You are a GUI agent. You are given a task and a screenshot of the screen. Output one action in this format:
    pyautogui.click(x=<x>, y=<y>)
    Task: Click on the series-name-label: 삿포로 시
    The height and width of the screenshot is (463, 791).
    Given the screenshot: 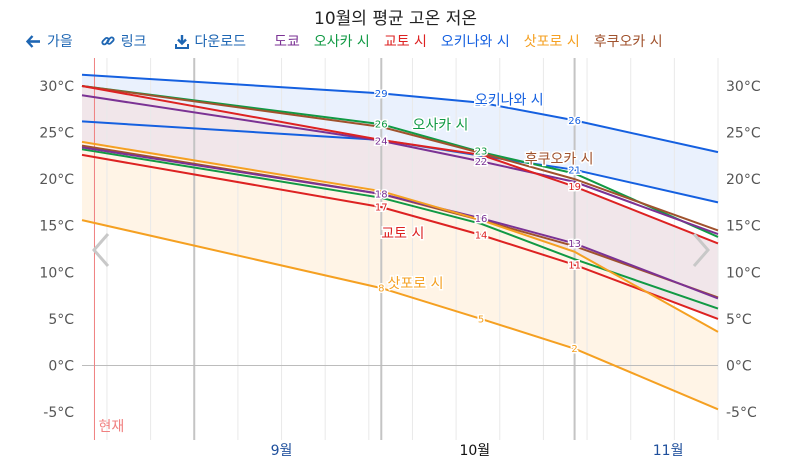 What is the action you would take?
    pyautogui.click(x=416, y=284)
    